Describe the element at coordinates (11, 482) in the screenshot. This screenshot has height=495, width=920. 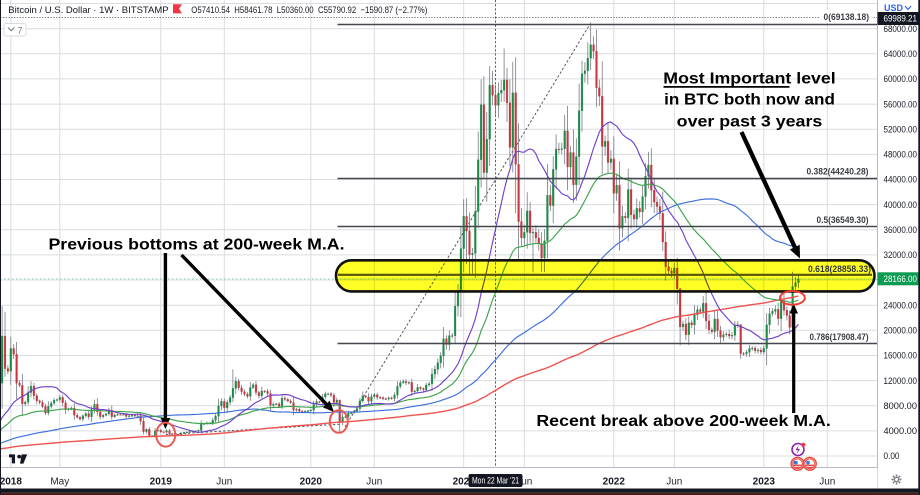
I see `svg-text: 2018` at that location.